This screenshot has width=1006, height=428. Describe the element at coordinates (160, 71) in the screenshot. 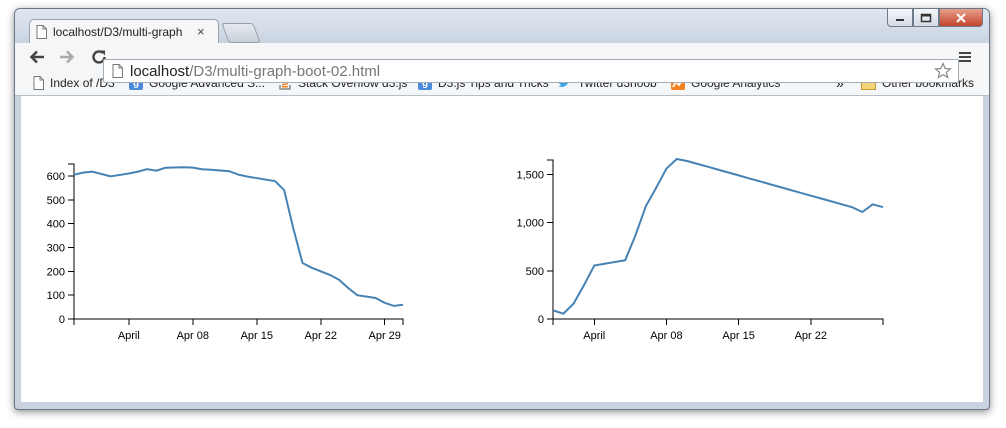

I see `url-host: localhost` at that location.